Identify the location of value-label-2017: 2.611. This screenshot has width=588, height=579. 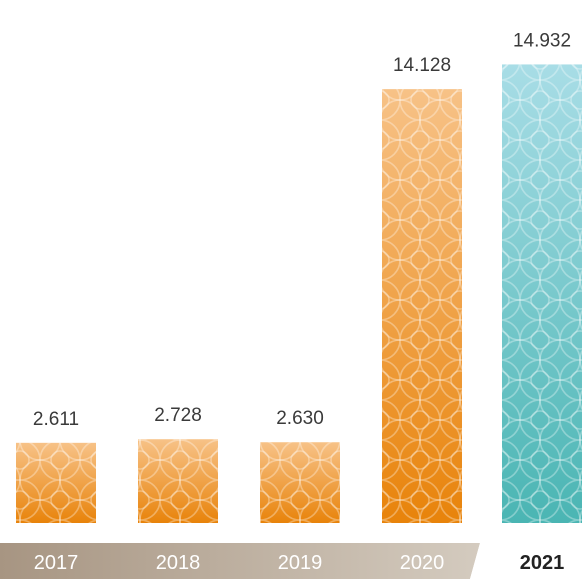
(56, 419).